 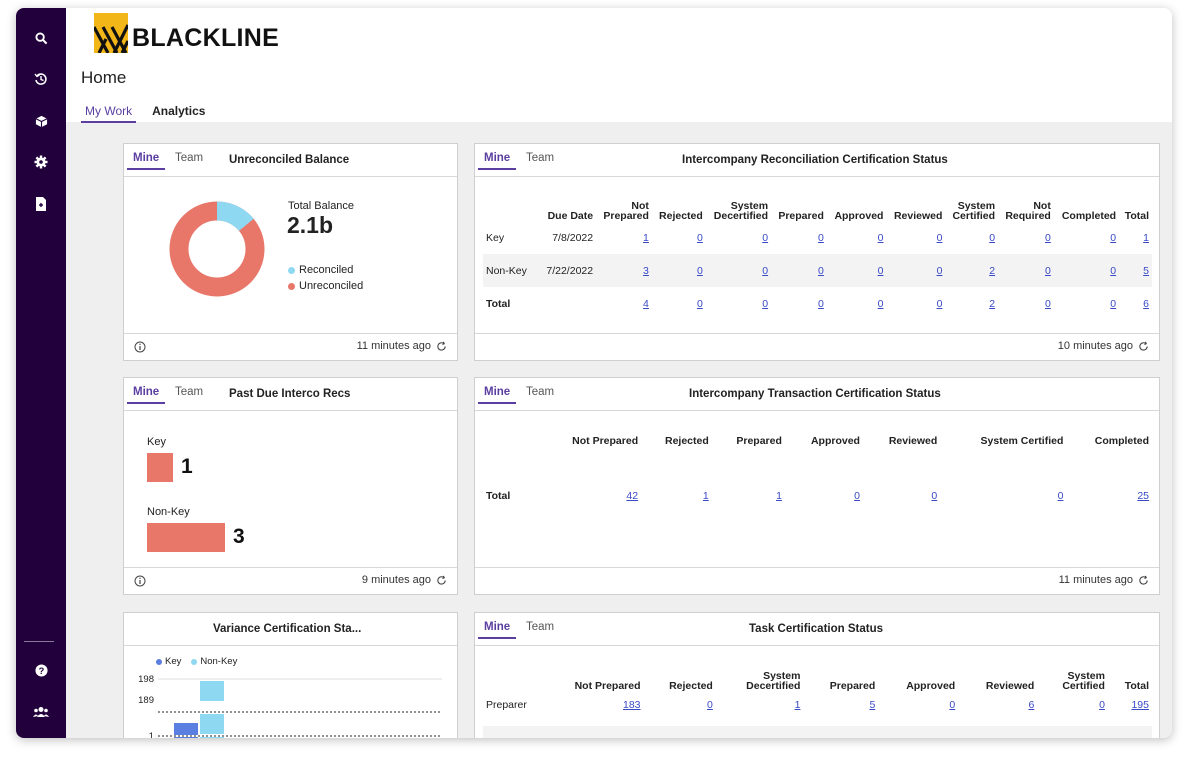 I want to click on count-link: 42, so click(x=632, y=496).